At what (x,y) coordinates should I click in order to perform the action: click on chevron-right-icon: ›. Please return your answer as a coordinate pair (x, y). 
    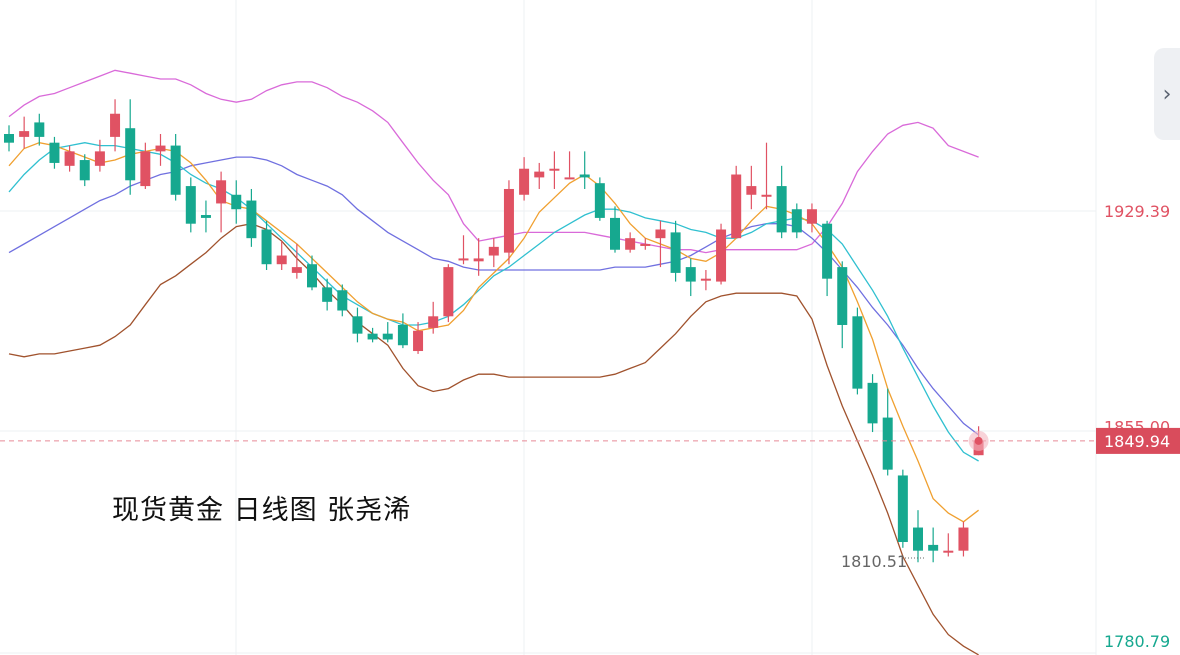
    Looking at the image, I should click on (1167, 94).